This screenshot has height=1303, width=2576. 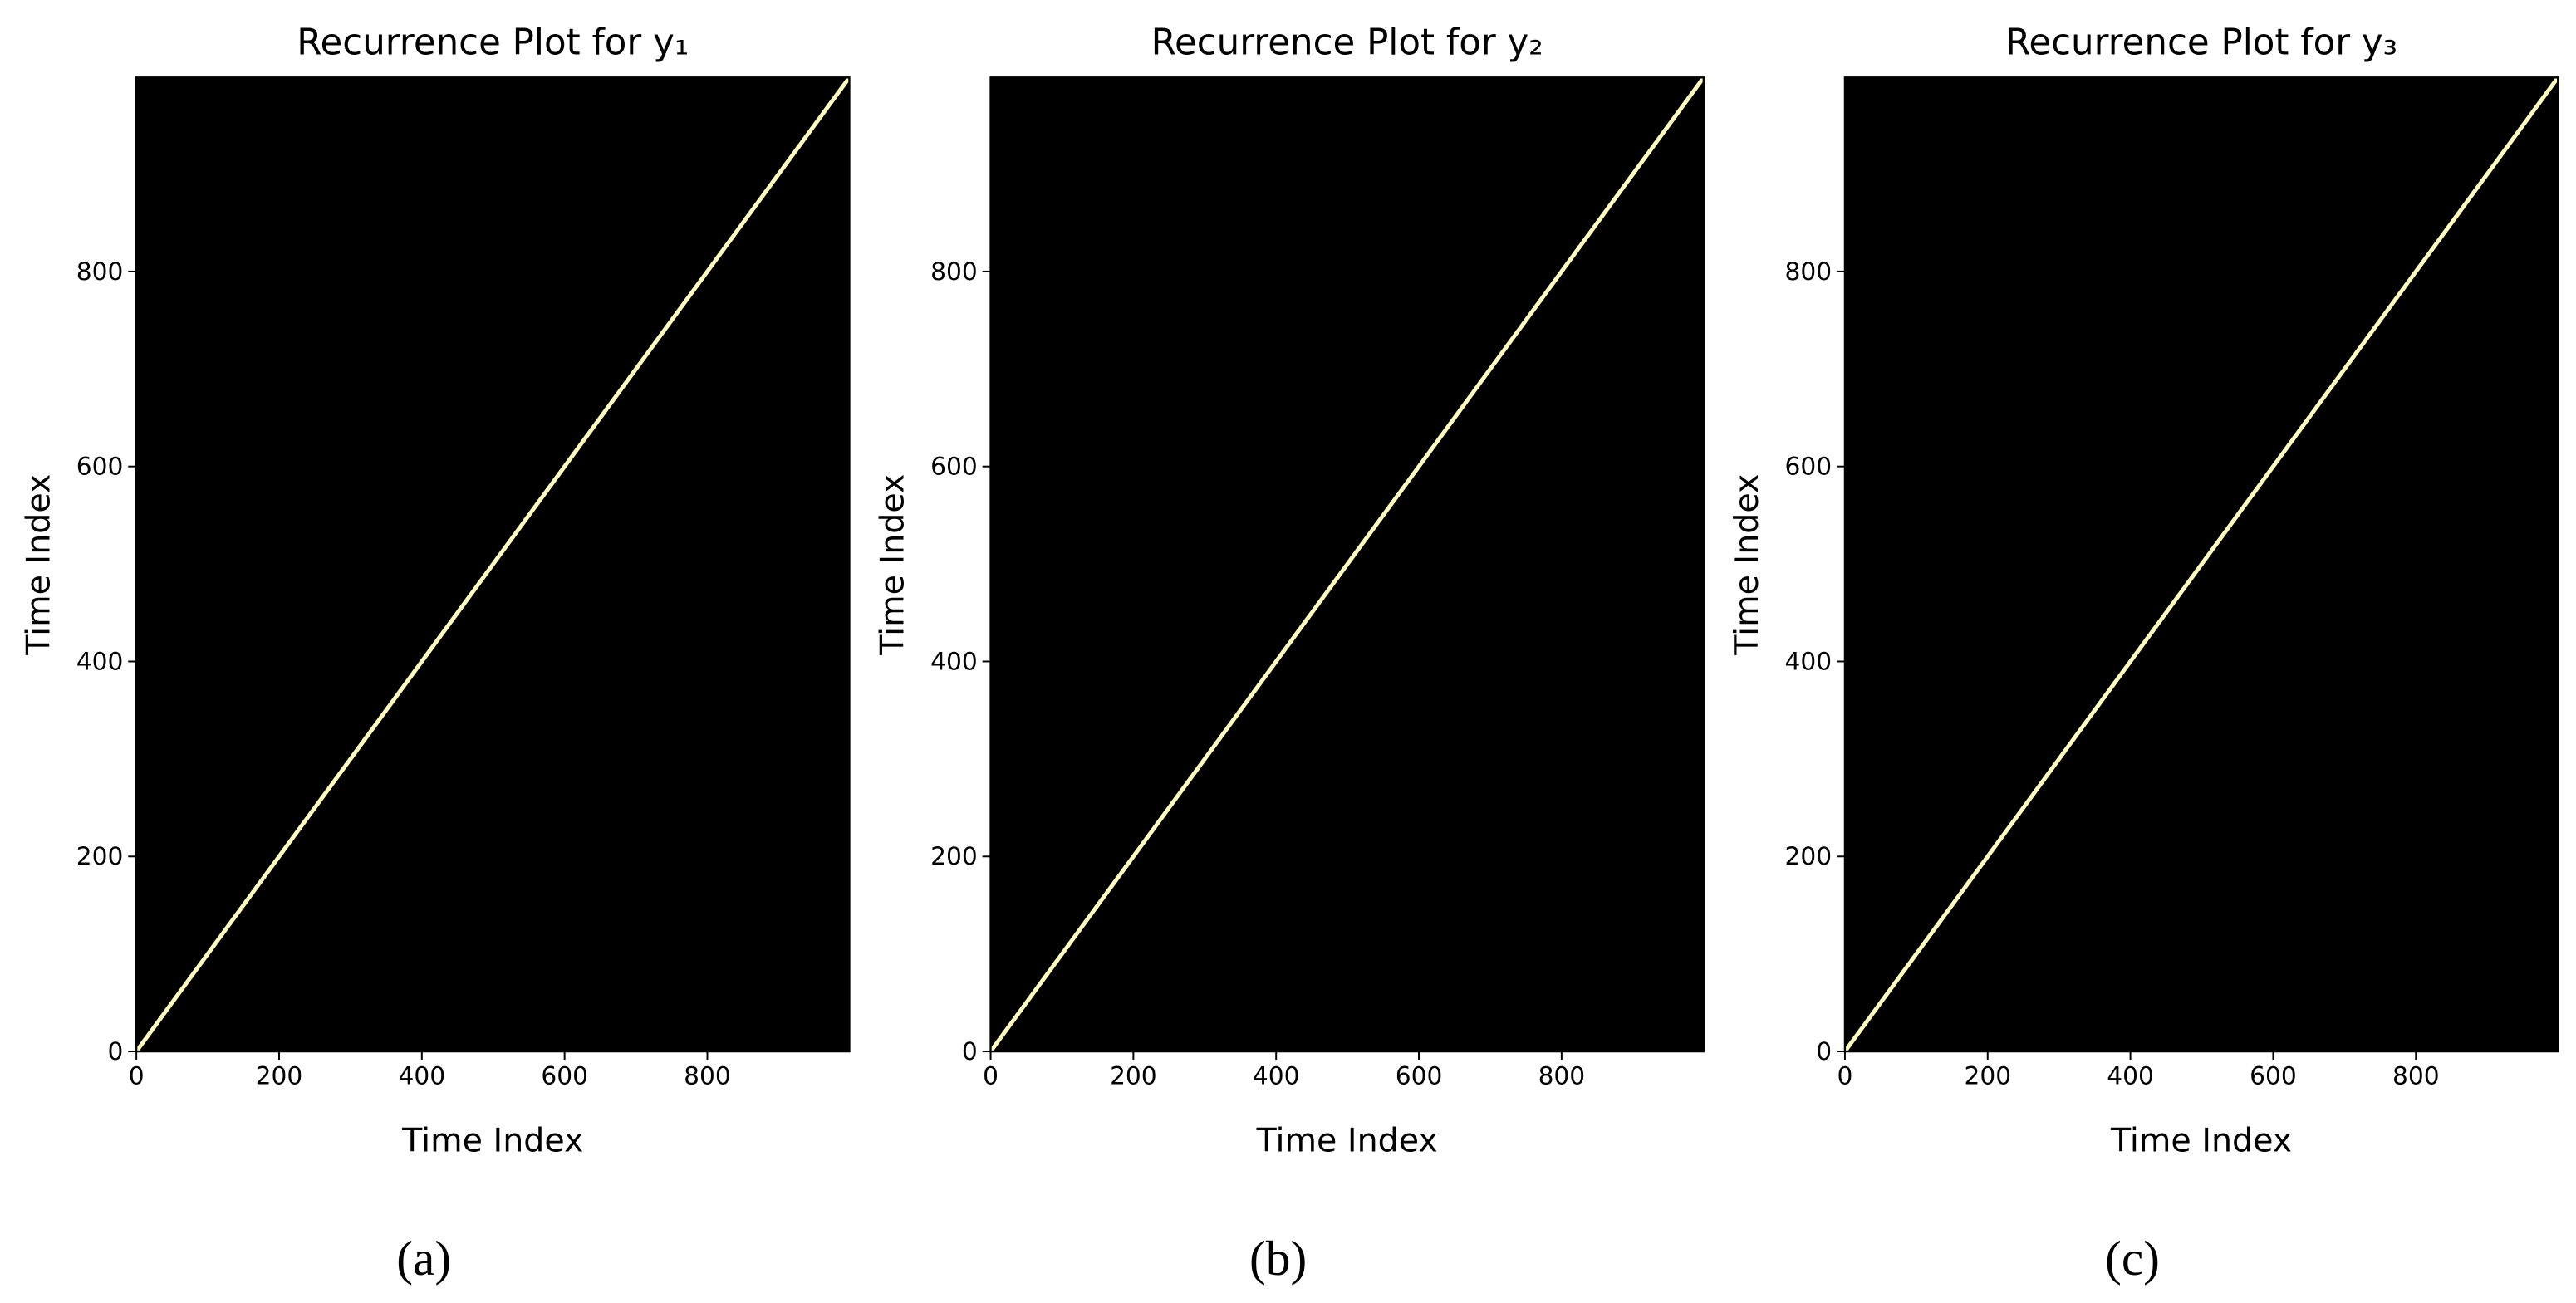 What do you see at coordinates (1347, 43) in the screenshot?
I see `chart-title: Recurrence Plot for y₂` at bounding box center [1347, 43].